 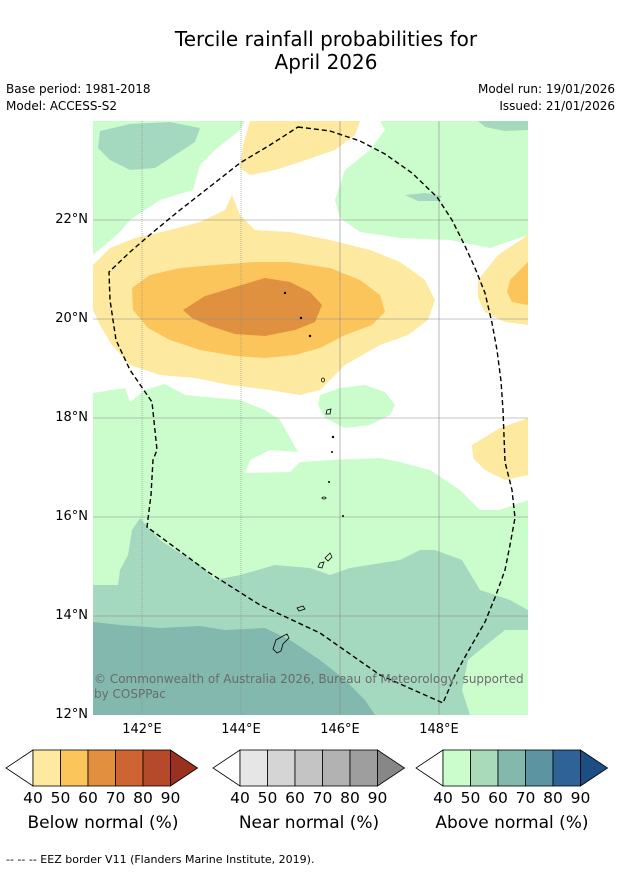 What do you see at coordinates (78, 89) in the screenshot?
I see `base-period: Base period: 1981-2018` at bounding box center [78, 89].